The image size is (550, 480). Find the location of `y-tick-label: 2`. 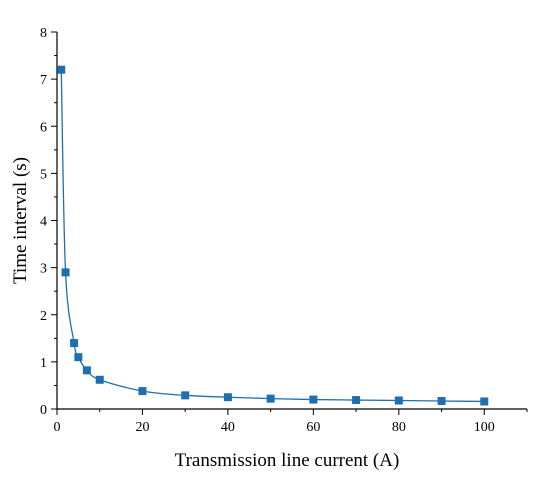

y-tick-label: 2 is located at coordinates (43, 316).